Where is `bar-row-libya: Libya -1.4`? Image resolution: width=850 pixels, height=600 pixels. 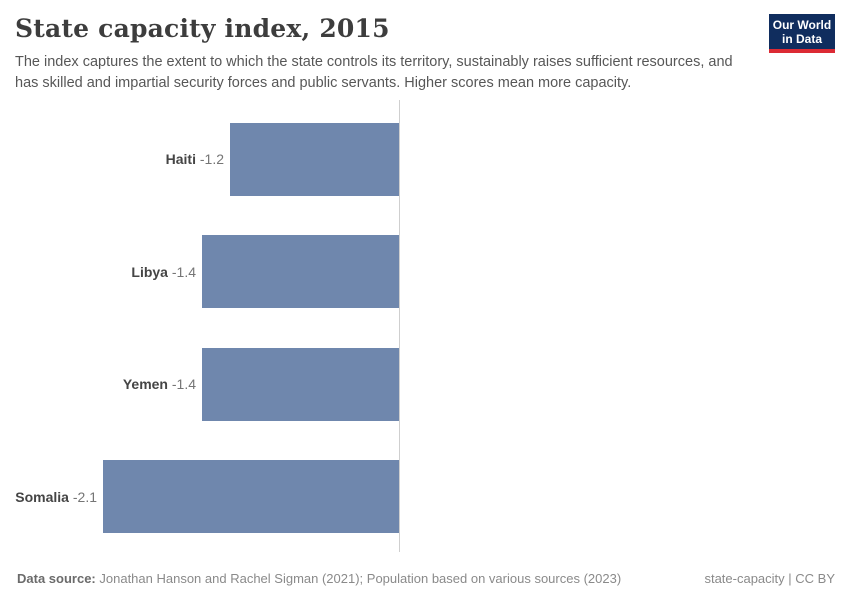
bar-row-libya: Libya -1.4 is located at coordinates (199, 272).